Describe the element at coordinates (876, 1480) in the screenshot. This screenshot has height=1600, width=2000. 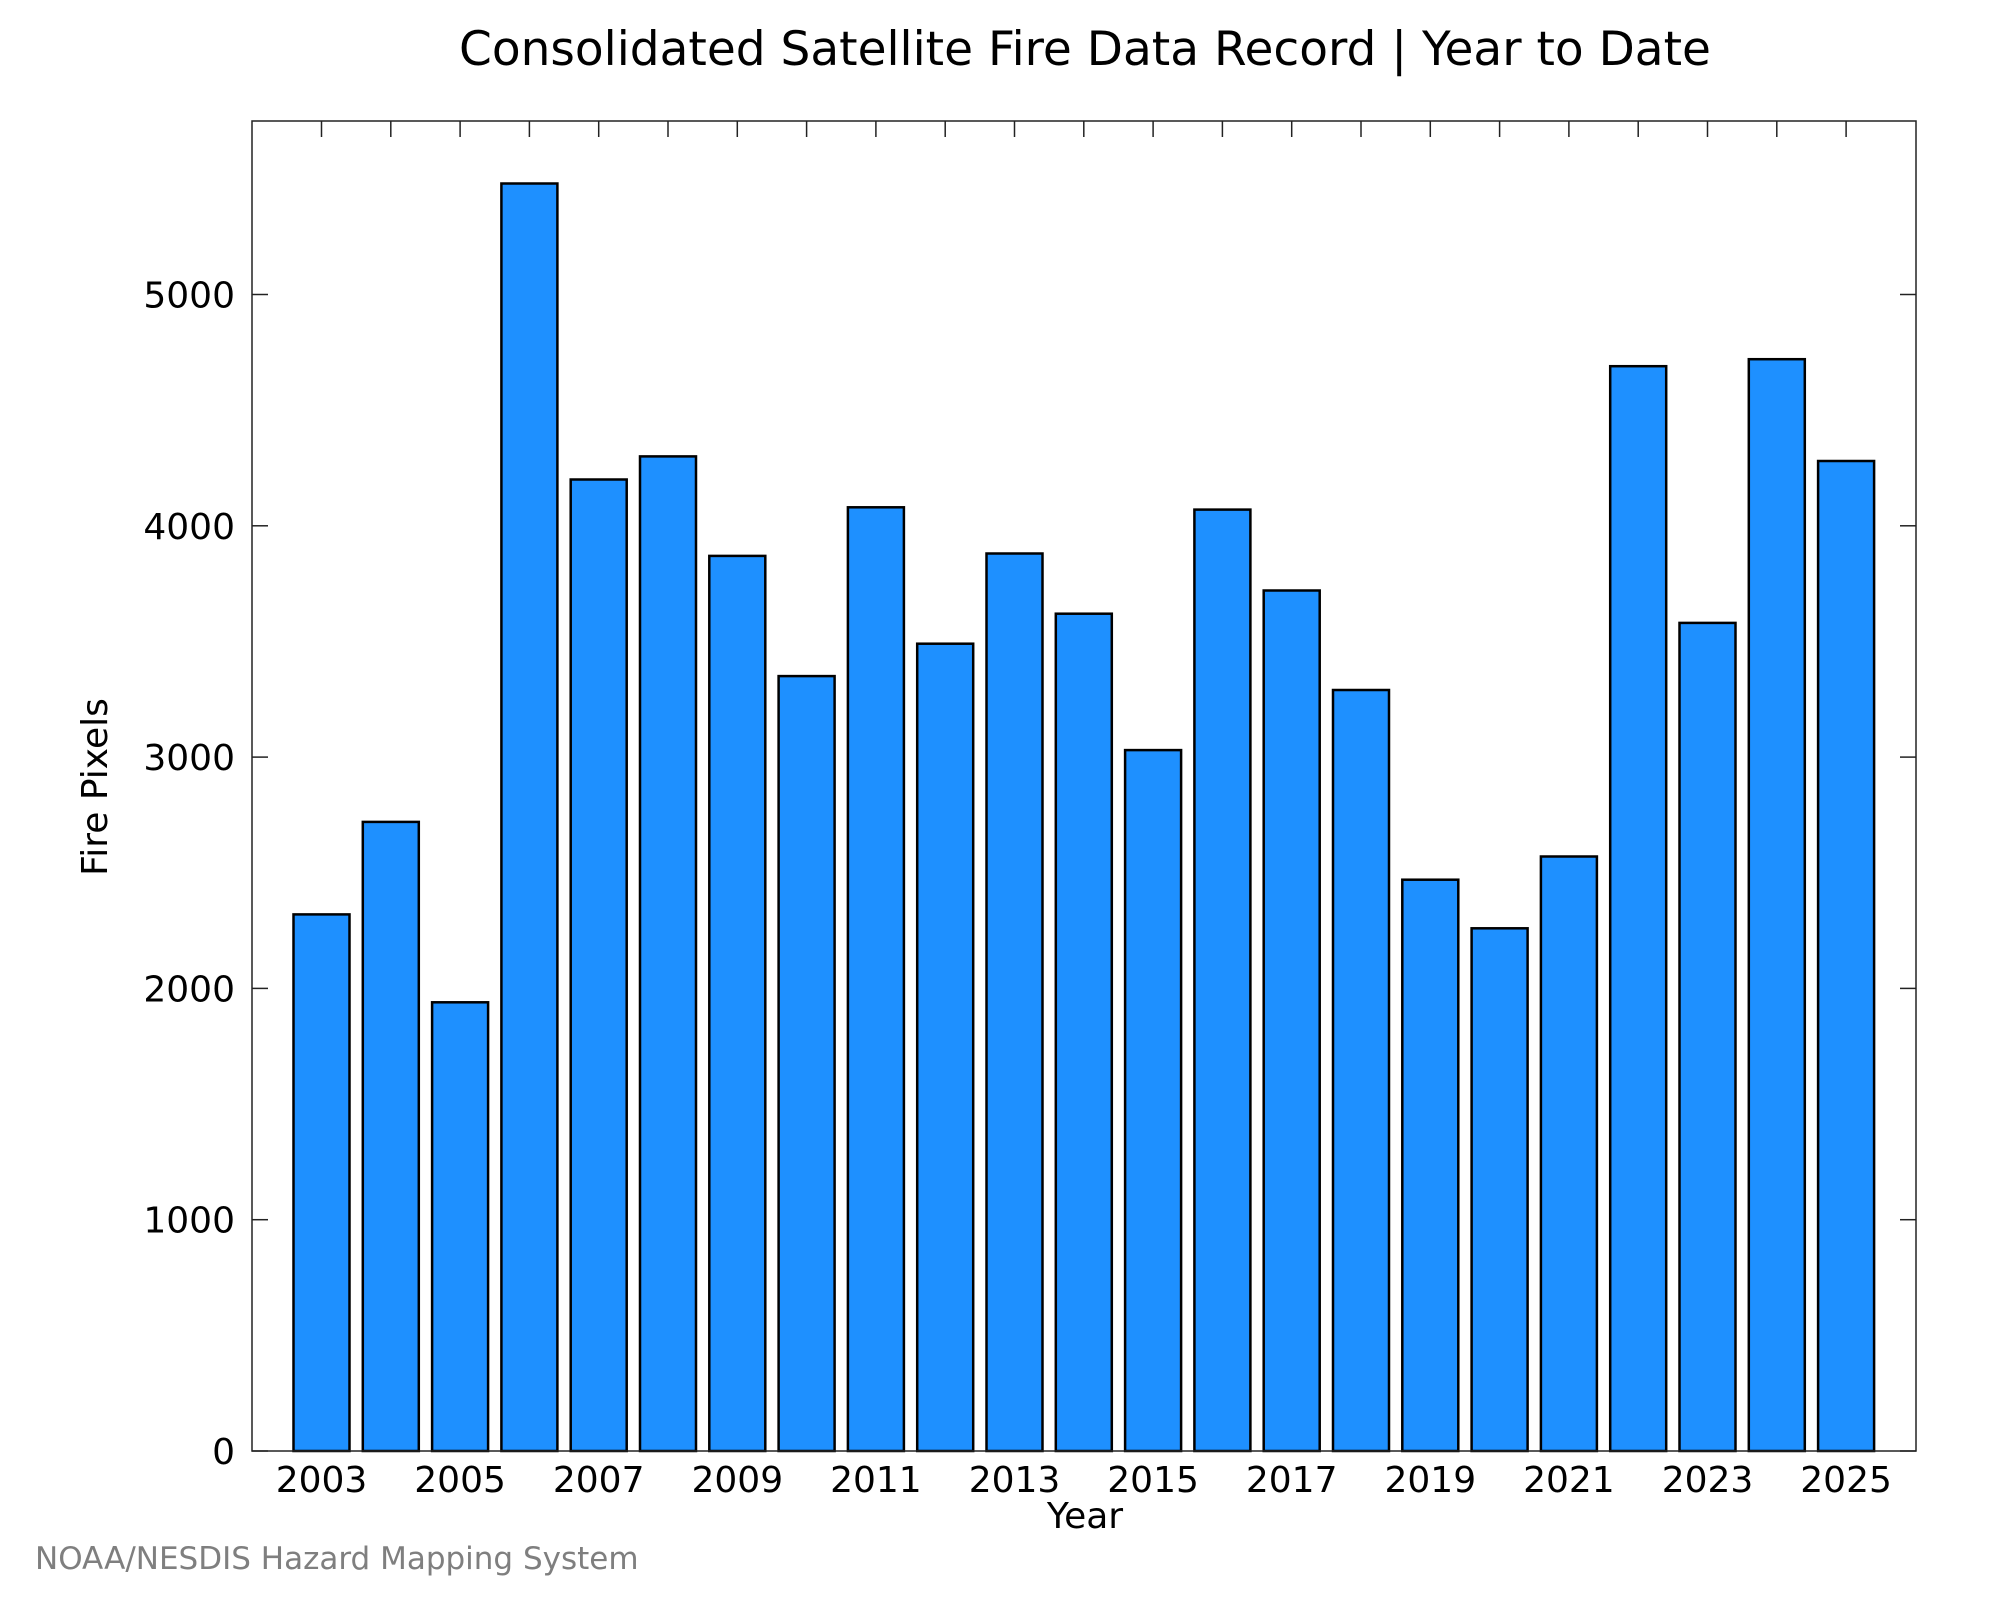
I see `x-tick-label: 2011` at that location.